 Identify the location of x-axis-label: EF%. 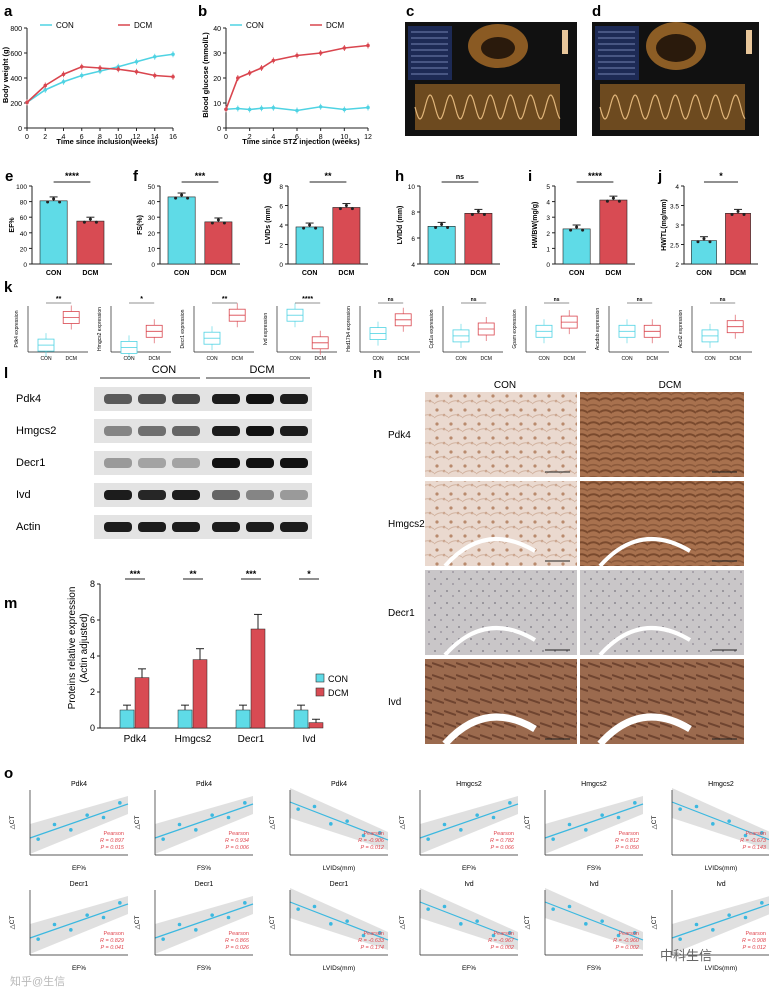
(79, 968).